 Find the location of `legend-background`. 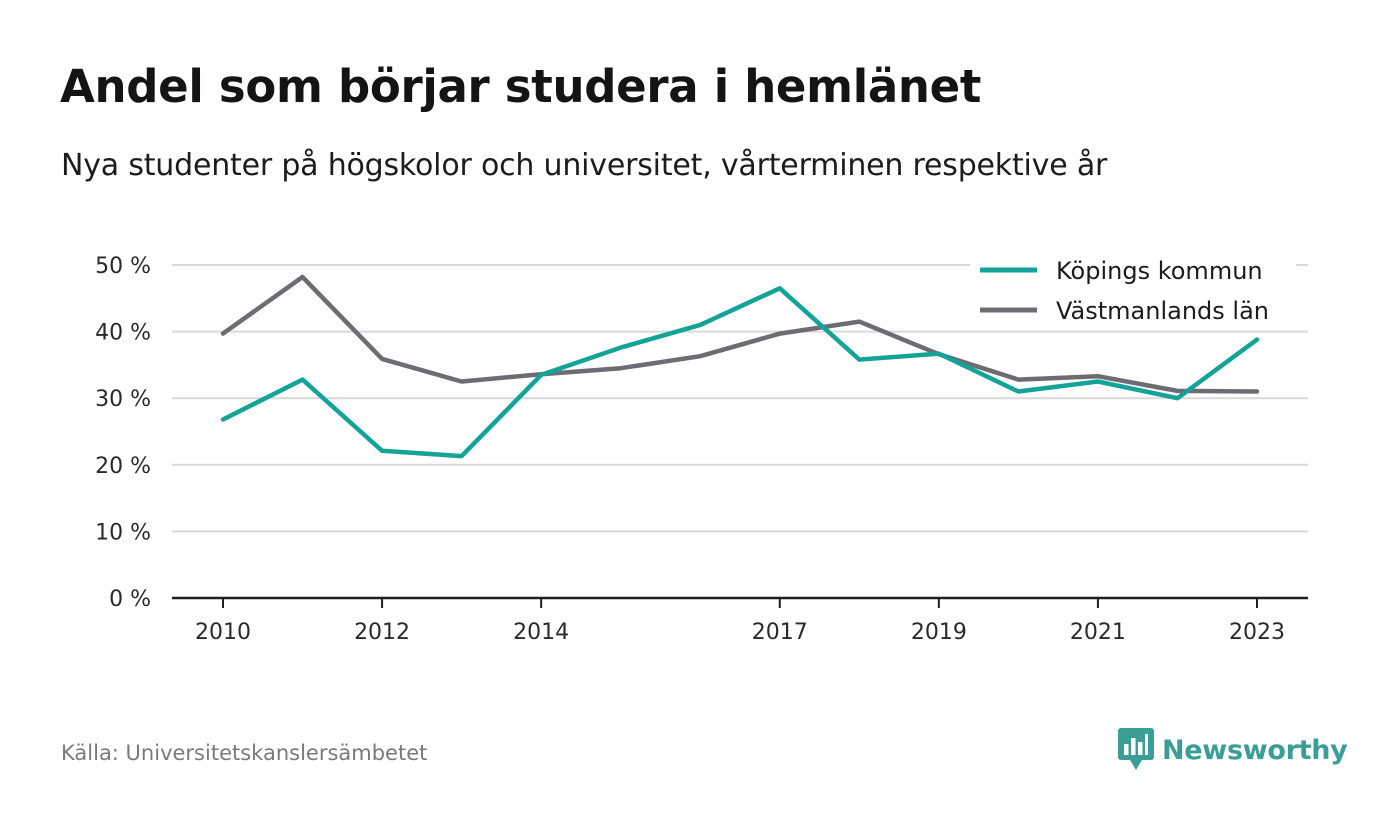

legend-background is located at coordinates (1133, 290).